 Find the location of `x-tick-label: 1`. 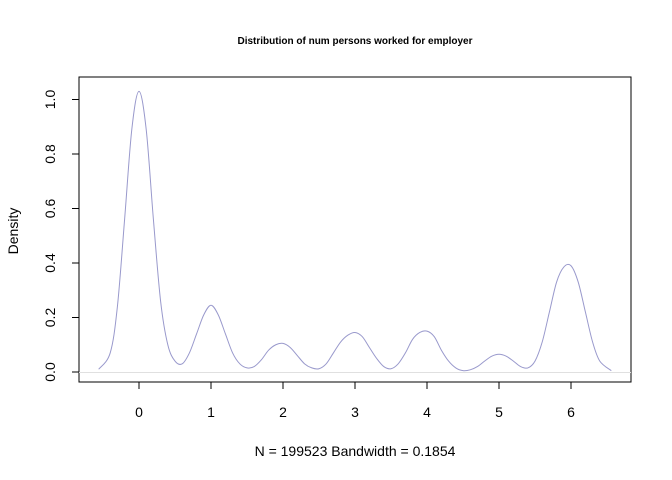

x-tick-label: 1 is located at coordinates (211, 412).